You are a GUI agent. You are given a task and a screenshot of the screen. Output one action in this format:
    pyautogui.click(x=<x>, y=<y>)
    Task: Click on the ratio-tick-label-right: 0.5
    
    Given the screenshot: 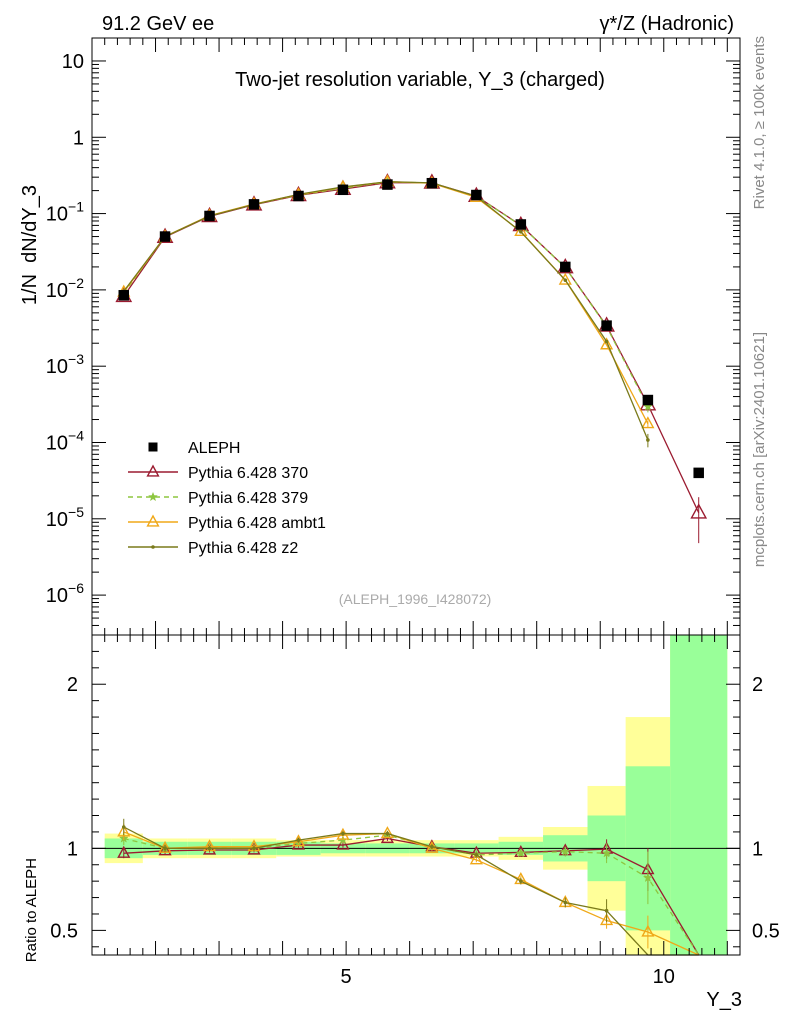 What is the action you would take?
    pyautogui.click(x=766, y=931)
    